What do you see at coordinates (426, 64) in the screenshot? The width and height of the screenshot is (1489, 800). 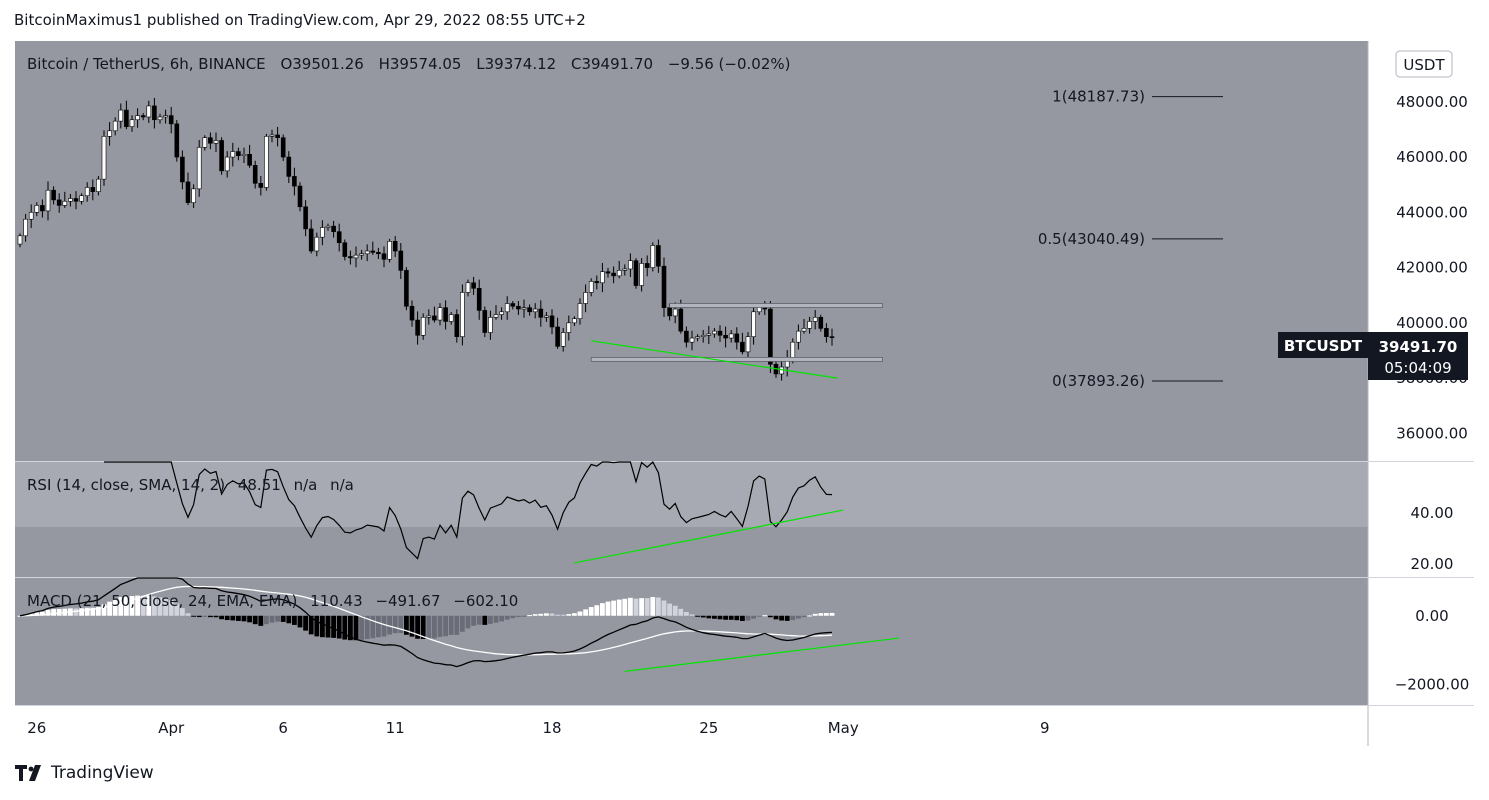 I see `legend-h-value: 39574.05` at bounding box center [426, 64].